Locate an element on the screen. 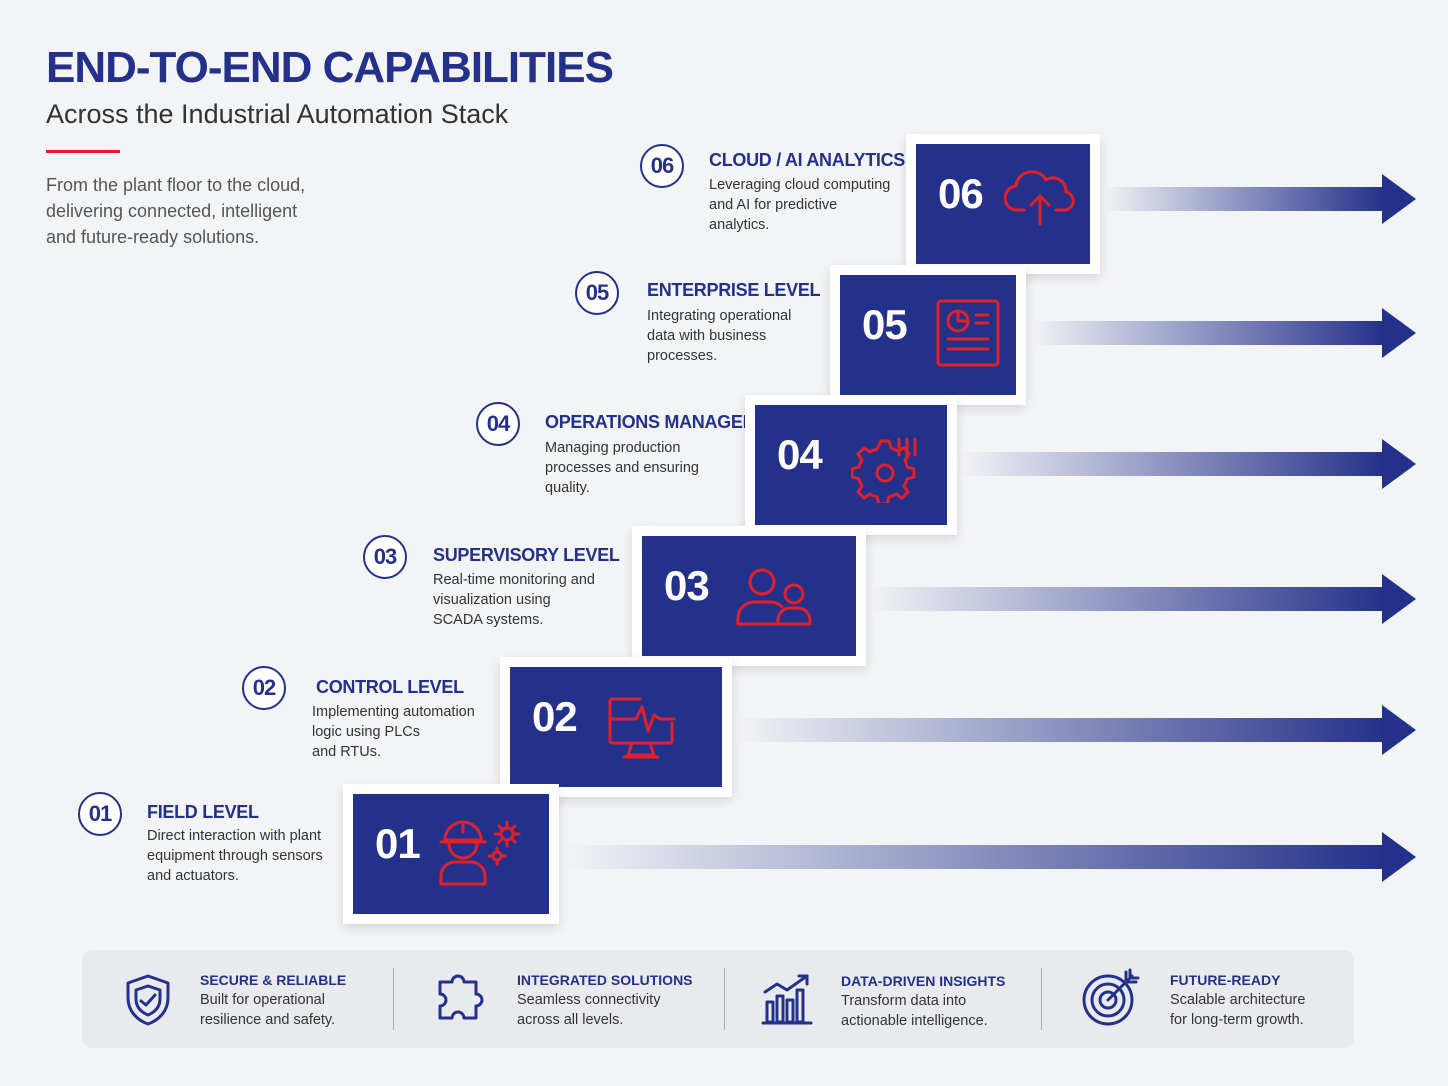  step-card-01: 01 is located at coordinates (451, 854).